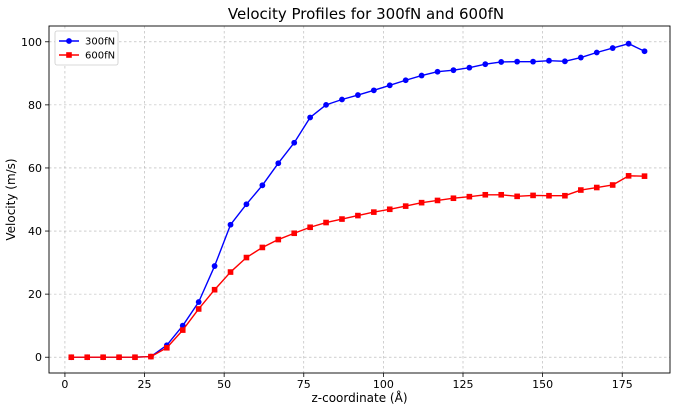 Image resolution: width=690 pixels, height=411 pixels. Describe the element at coordinates (35, 105) in the screenshot. I see `y-tick-label: 80` at that location.